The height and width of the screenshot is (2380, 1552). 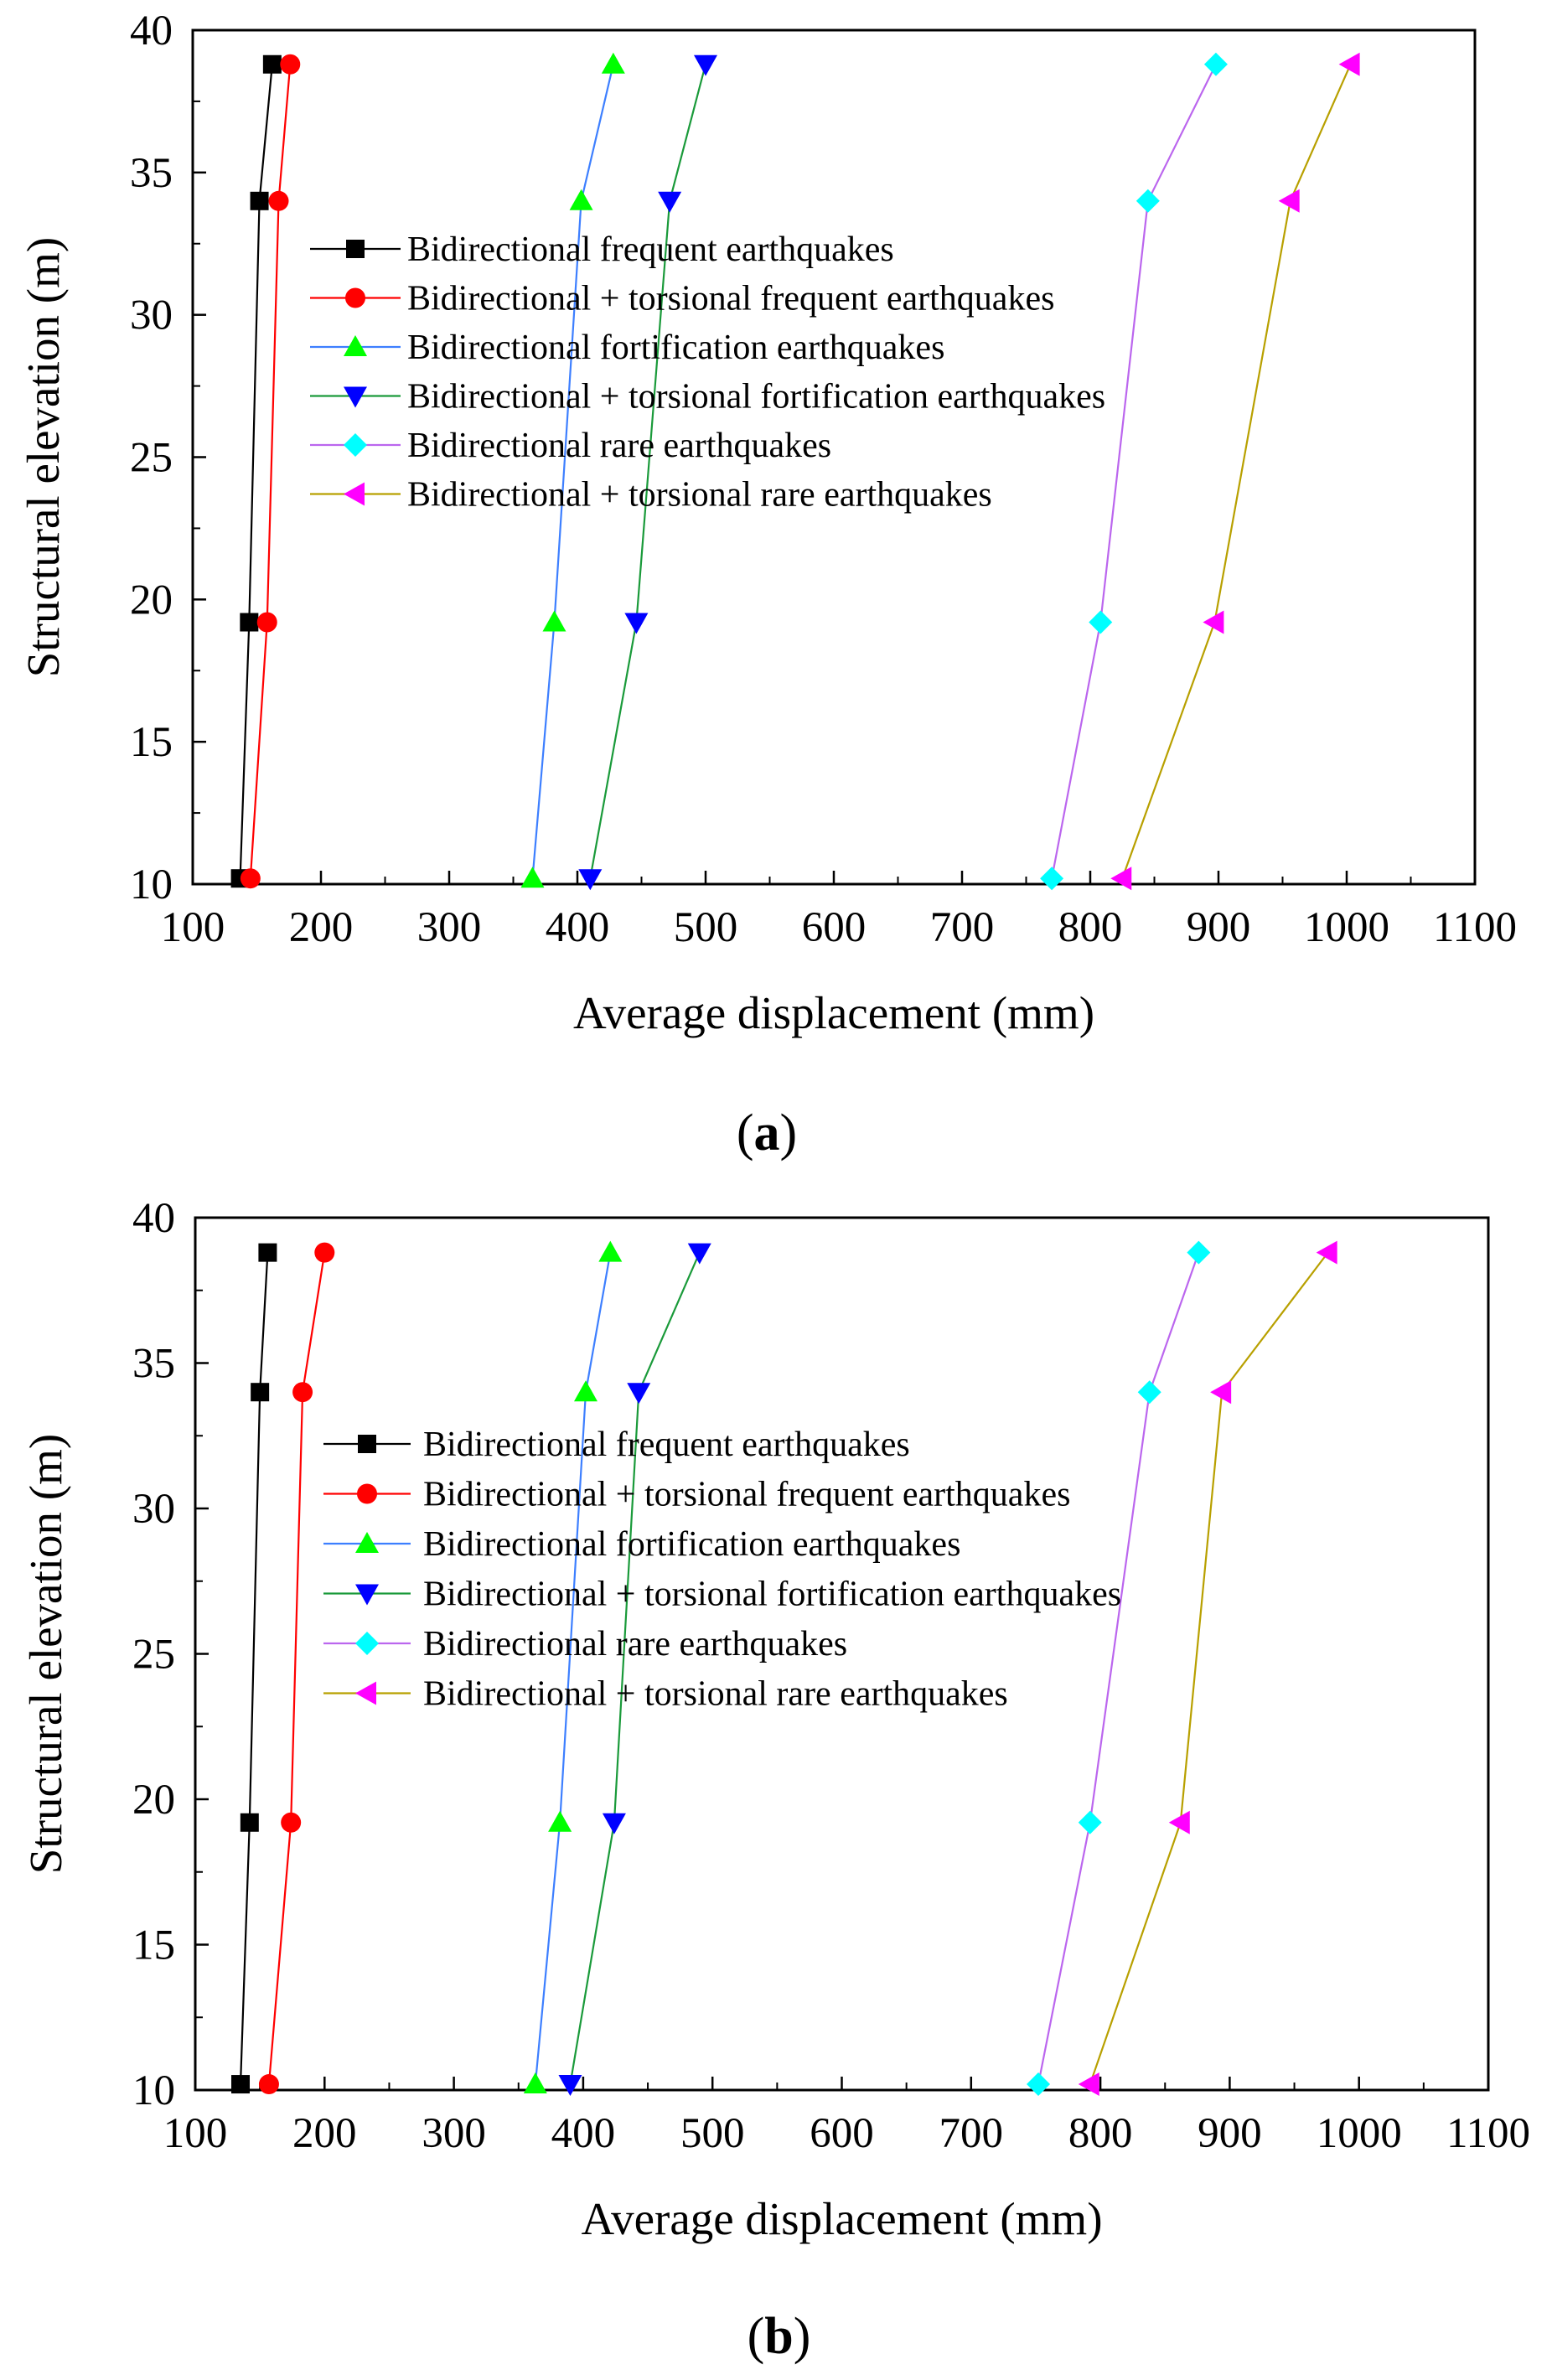 What do you see at coordinates (193, 927) in the screenshot?
I see `x-tick-label: 100` at bounding box center [193, 927].